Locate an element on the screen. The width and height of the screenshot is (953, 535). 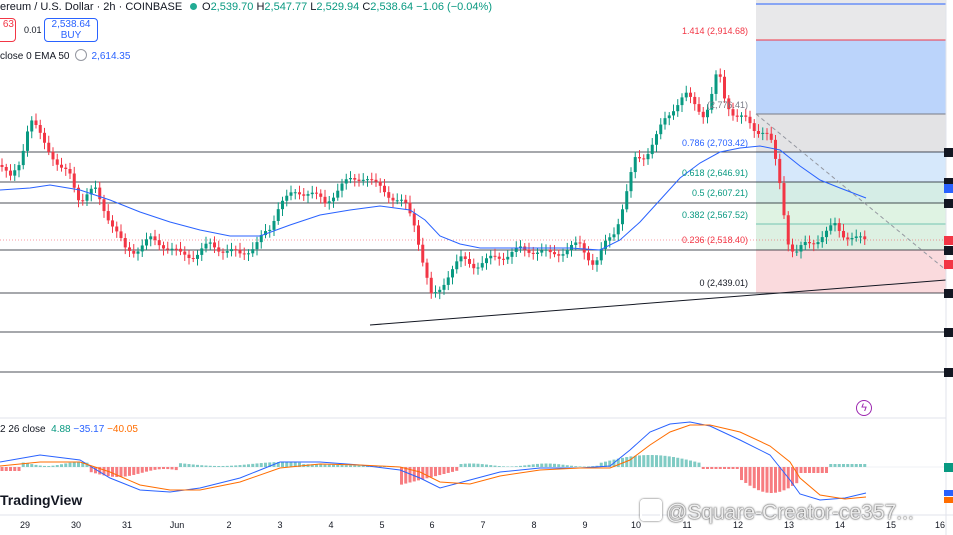
lightning-alert-icon: ϟ is located at coordinates (864, 408).